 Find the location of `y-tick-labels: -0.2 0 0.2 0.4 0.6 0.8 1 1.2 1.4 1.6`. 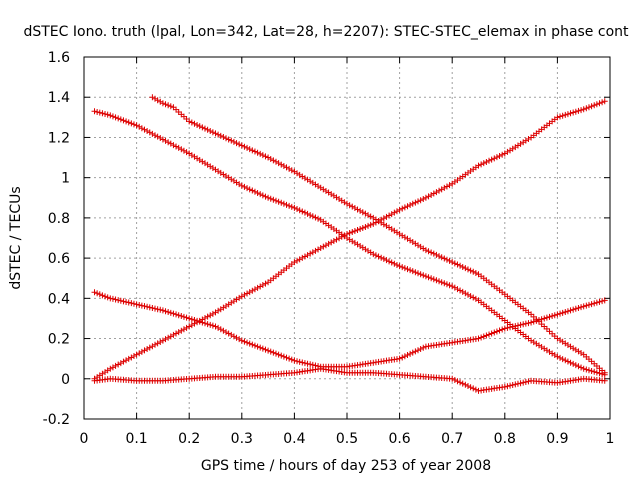

y-tick-labels: -0.2 0 0.2 0.4 0.6 0.8 1 1.2 1.4 1.6 is located at coordinates (56, 239).